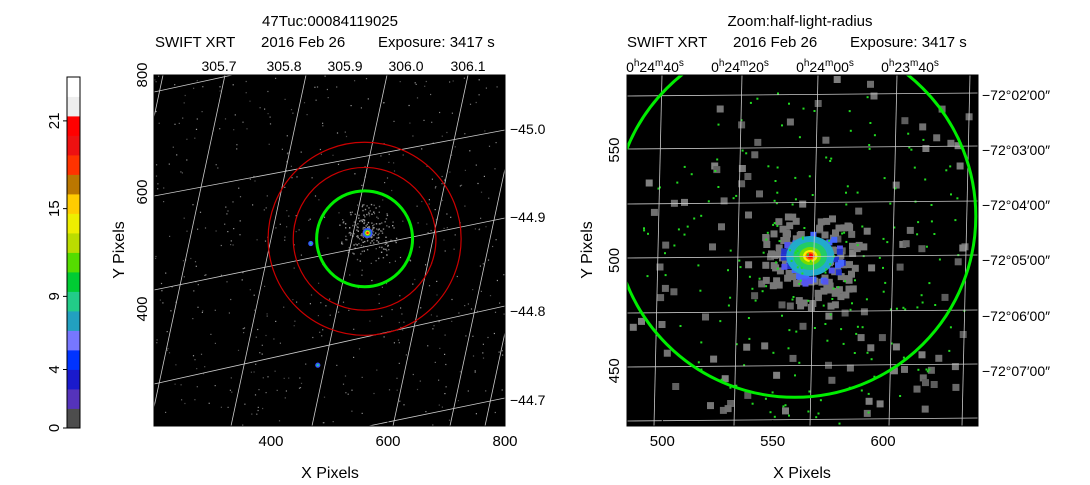  Describe the element at coordinates (667, 42) in the screenshot. I see `right-instrument: SWIFT XRT` at that location.